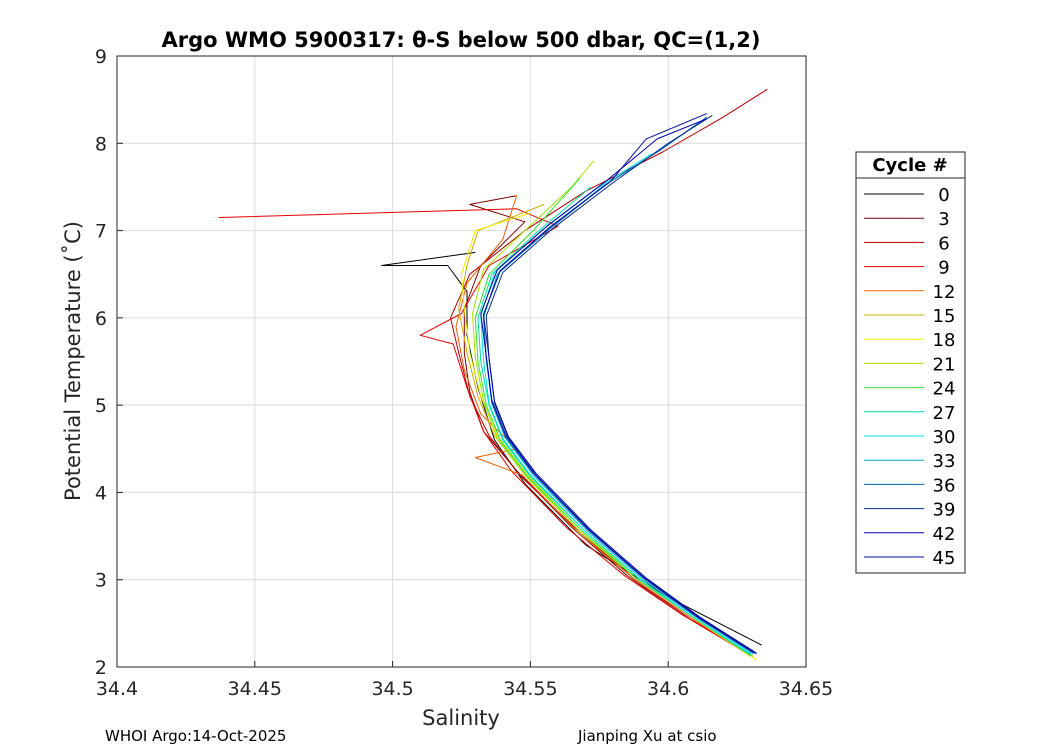 This screenshot has height=750, width=1050. What do you see at coordinates (530, 689) in the screenshot?
I see `x-tick-label: 34.55` at bounding box center [530, 689].